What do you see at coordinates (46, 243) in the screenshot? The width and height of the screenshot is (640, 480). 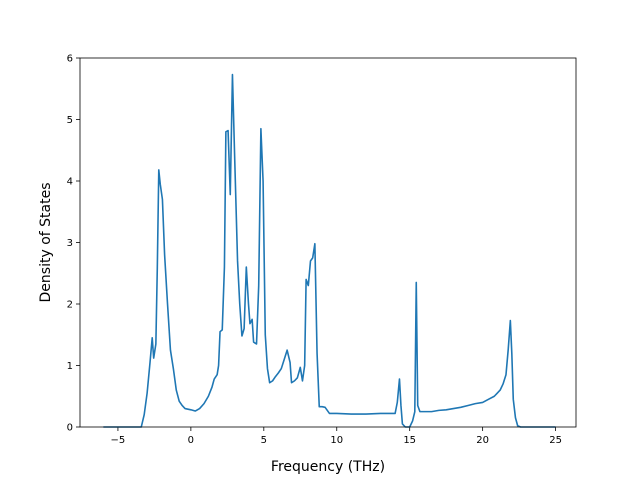 I see `y-axis-label: Density of States` at bounding box center [46, 243].